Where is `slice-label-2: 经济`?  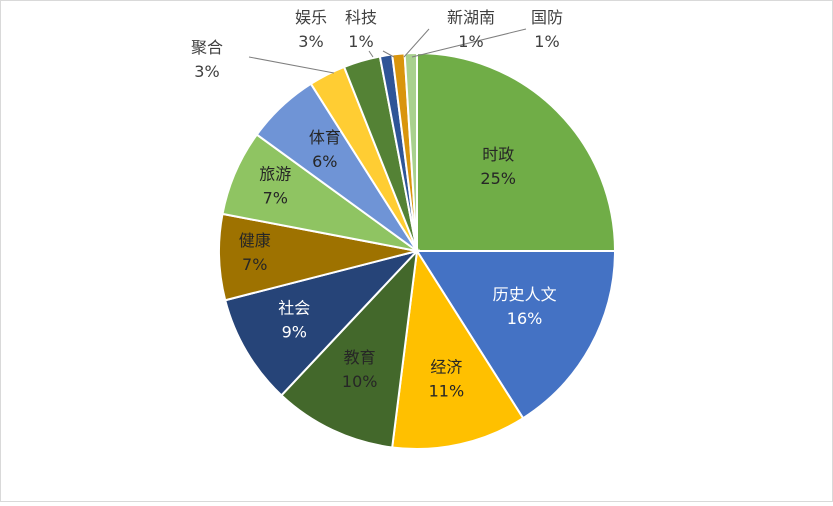
slice-label-2: 经济 is located at coordinates (446, 366).